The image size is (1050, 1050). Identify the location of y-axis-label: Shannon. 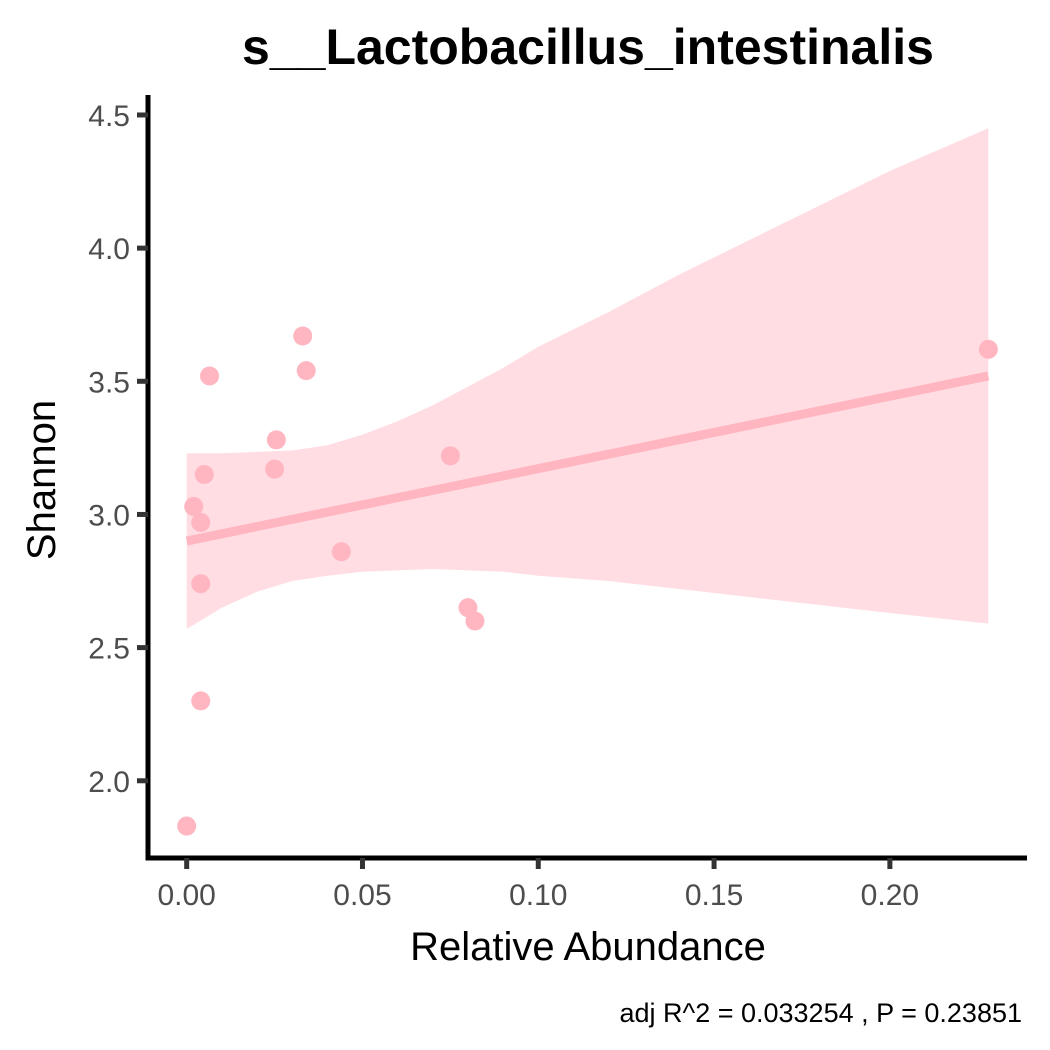
(42, 480).